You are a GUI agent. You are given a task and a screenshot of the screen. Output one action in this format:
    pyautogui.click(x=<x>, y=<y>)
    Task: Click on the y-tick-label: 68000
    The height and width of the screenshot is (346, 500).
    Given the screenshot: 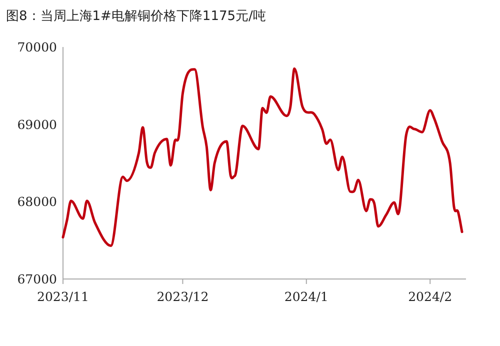 What is the action you would take?
    pyautogui.click(x=37, y=202)
    